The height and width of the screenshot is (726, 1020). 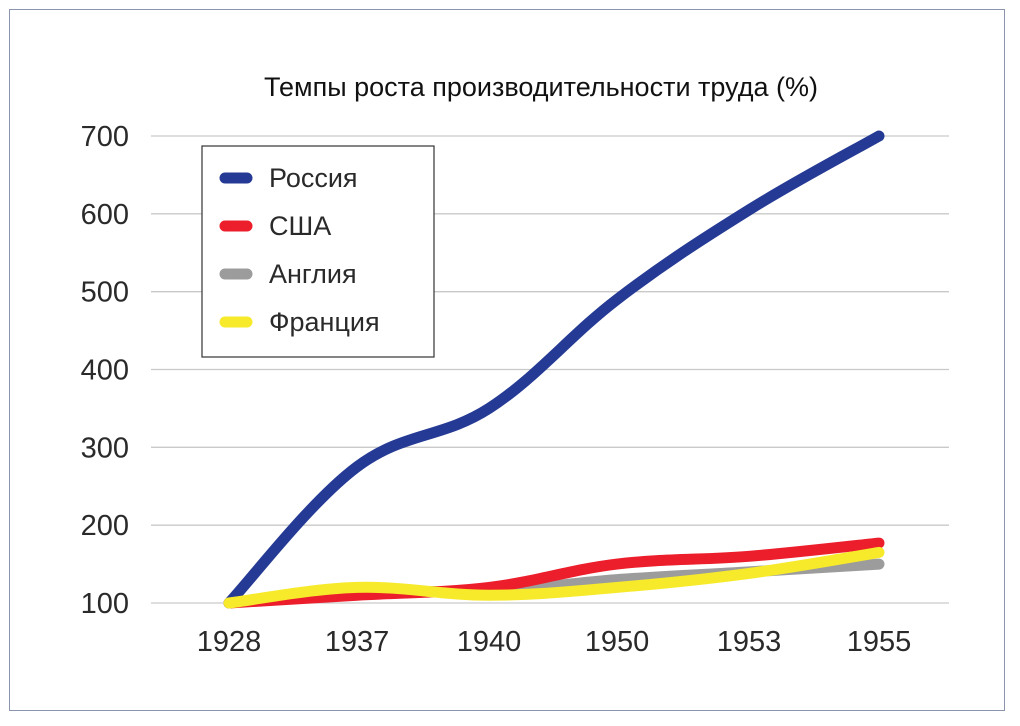 I want to click on x-tick-label: 1928, so click(x=229, y=642).